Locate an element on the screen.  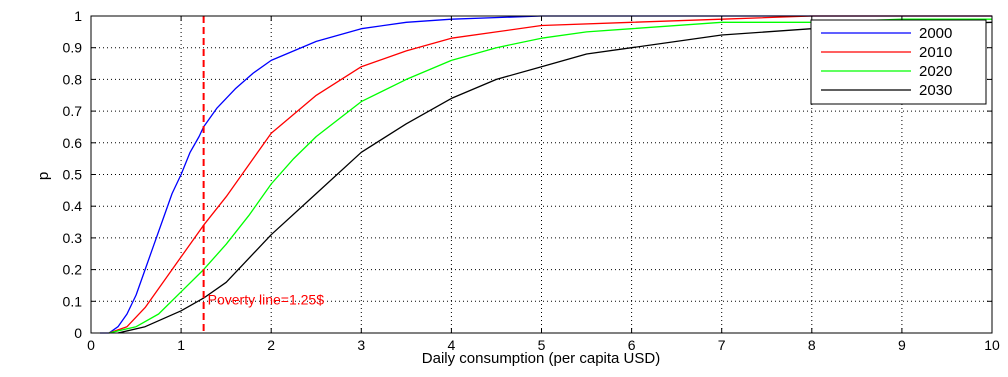
y-tick-label: 0.7 is located at coordinates (73, 111).